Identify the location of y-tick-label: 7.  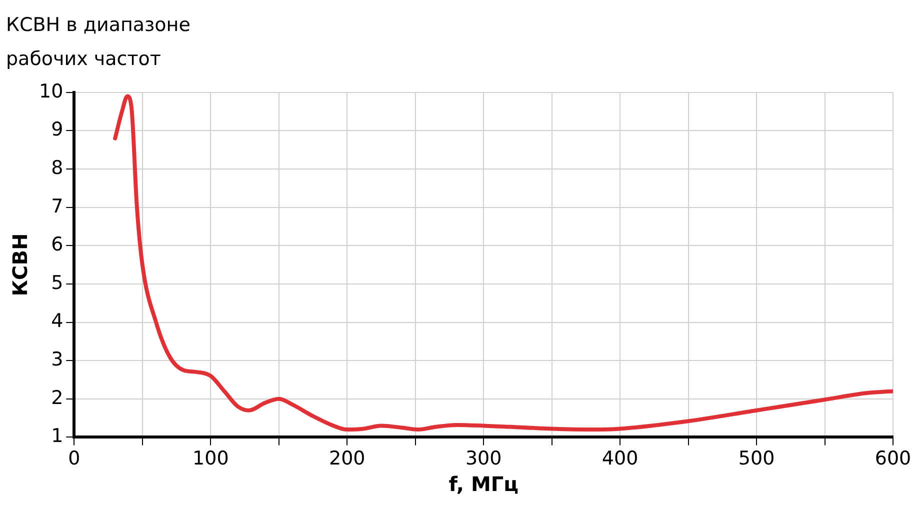
(57, 206).